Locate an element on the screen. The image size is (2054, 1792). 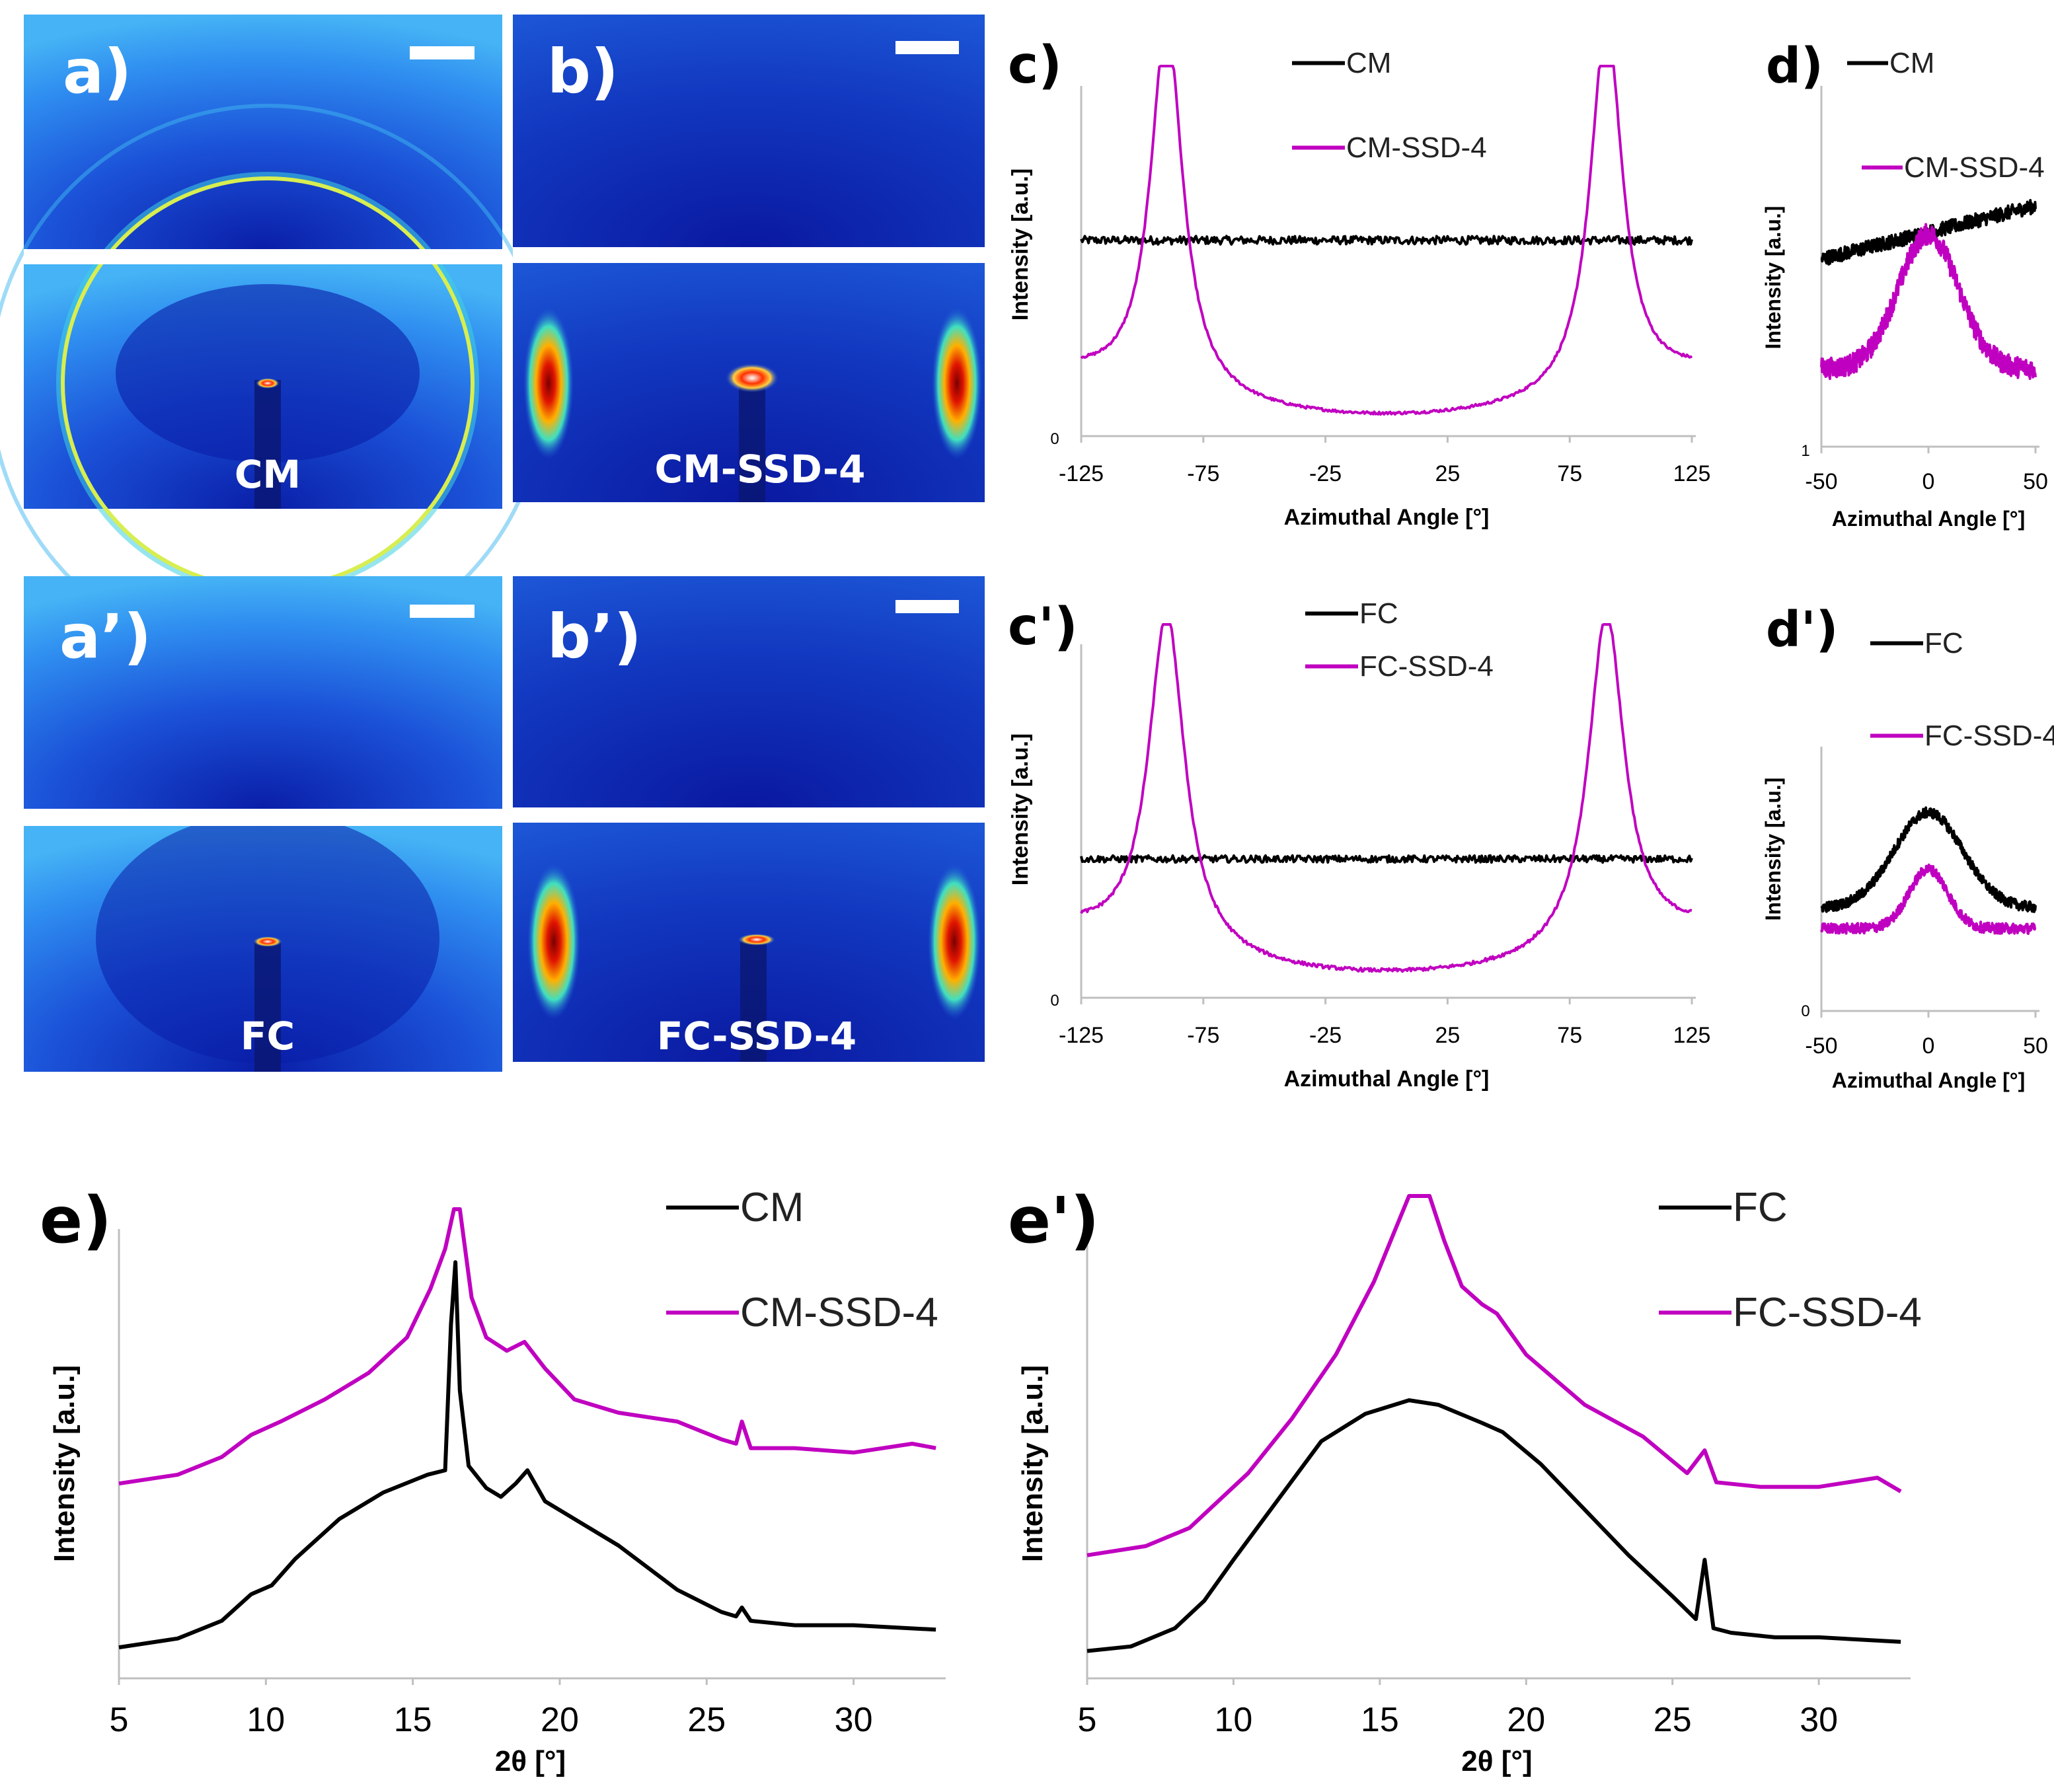
image-label-cm: CM is located at coordinates (268, 475).